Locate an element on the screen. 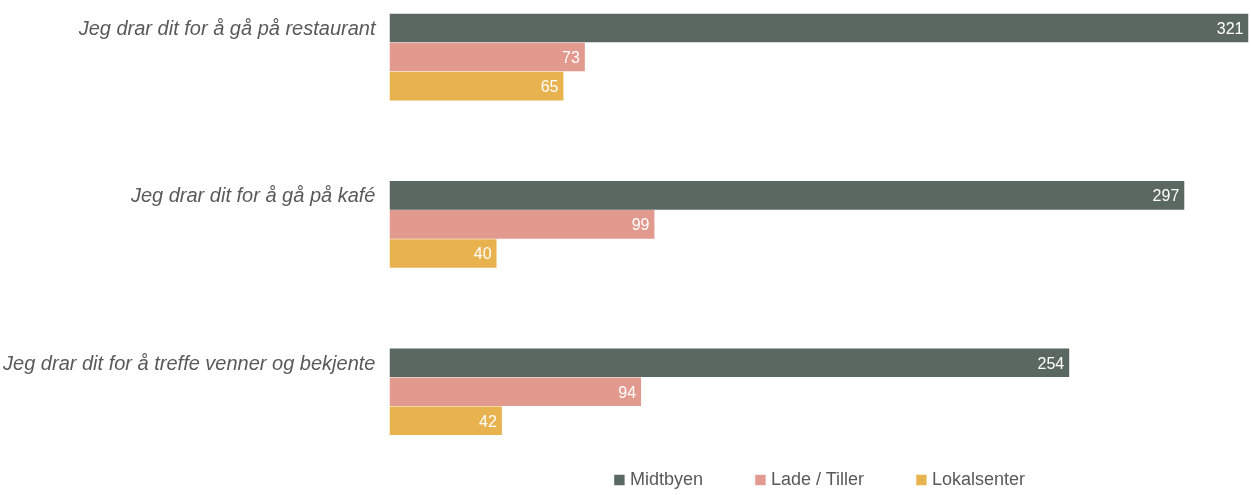 The width and height of the screenshot is (1251, 495). data-label: 99 is located at coordinates (640, 225).